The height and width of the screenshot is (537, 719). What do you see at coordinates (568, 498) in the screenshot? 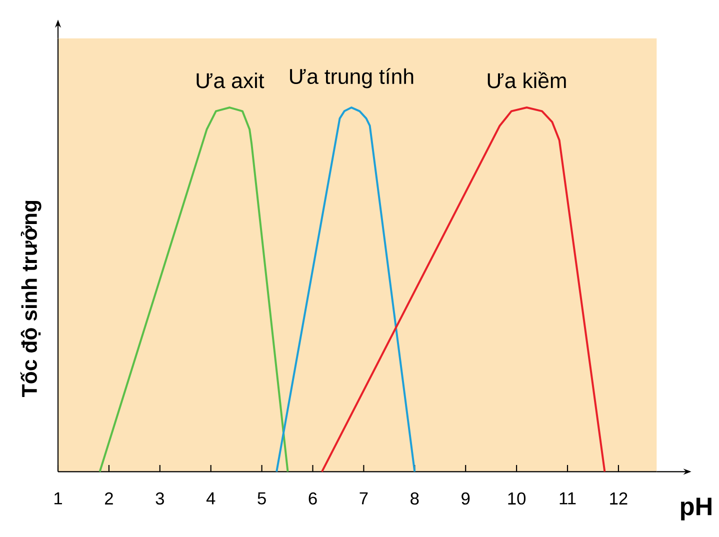
I see `x-tick-label: 11` at bounding box center [568, 498].